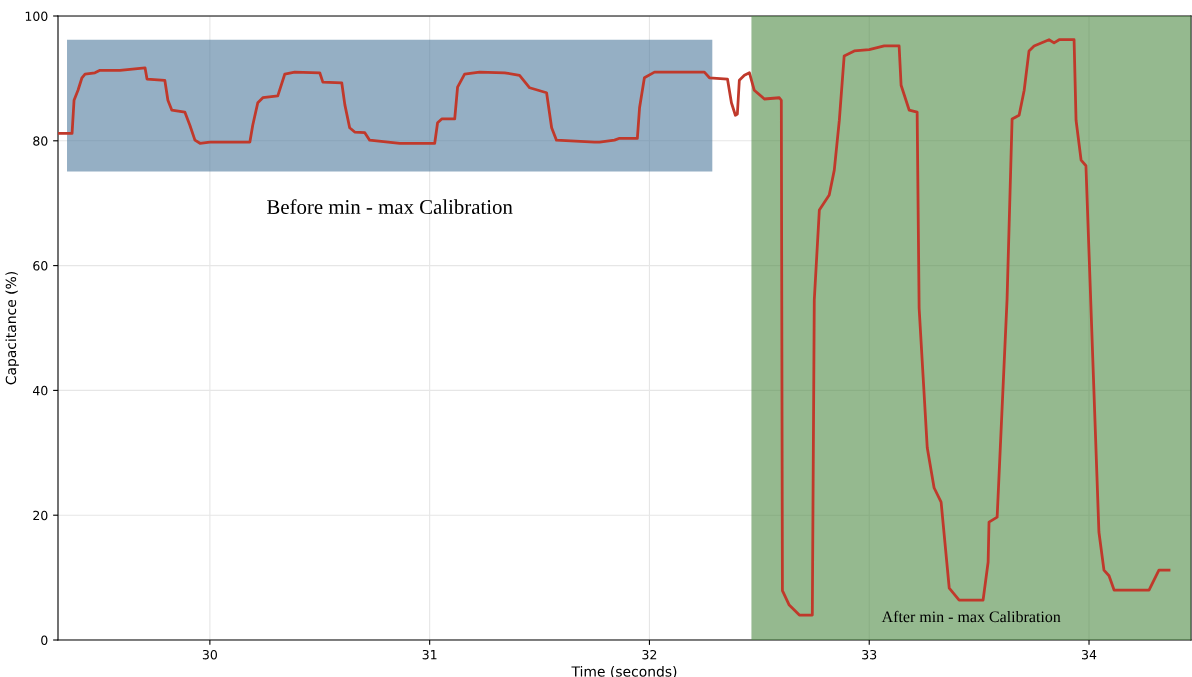 This screenshot has height=677, width=1192. Describe the element at coordinates (40, 266) in the screenshot. I see `y-tick-label: 60` at that location.